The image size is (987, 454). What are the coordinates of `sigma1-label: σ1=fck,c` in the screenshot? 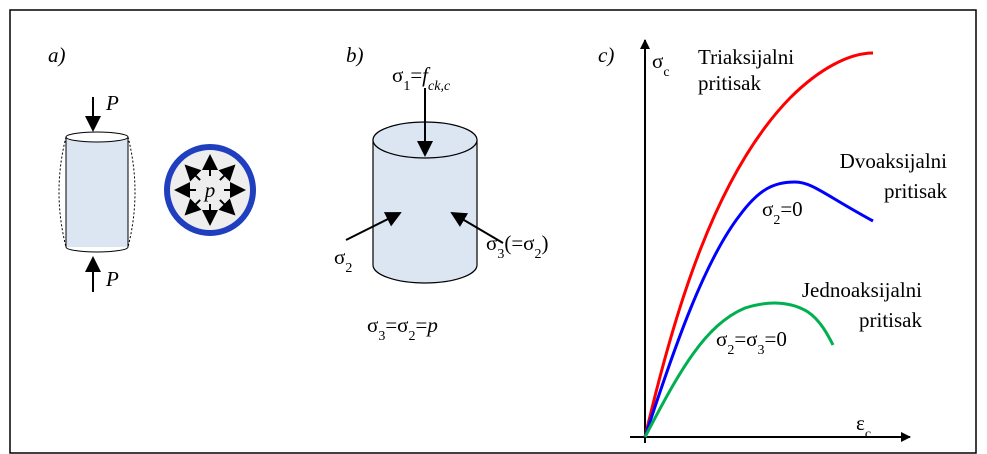 It's located at (421, 78).